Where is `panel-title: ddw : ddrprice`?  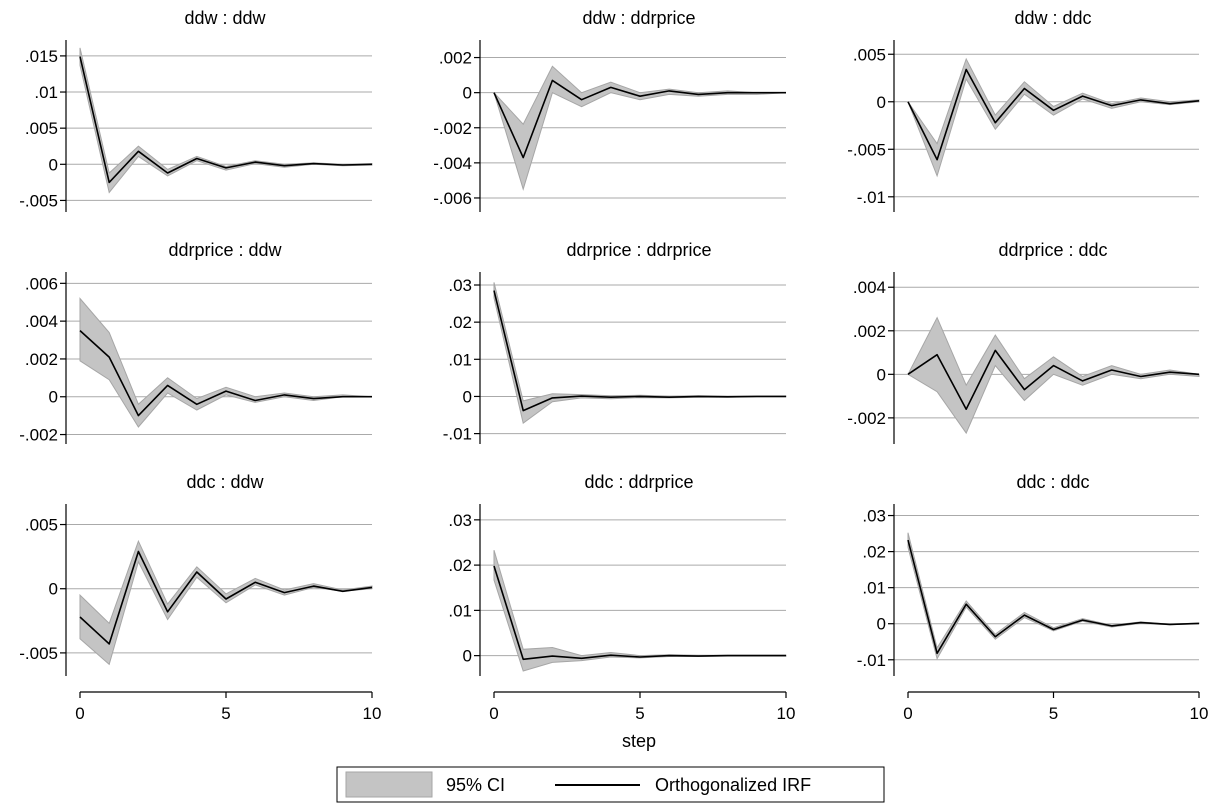 panel-title: ddw : ddrprice is located at coordinates (638, 18).